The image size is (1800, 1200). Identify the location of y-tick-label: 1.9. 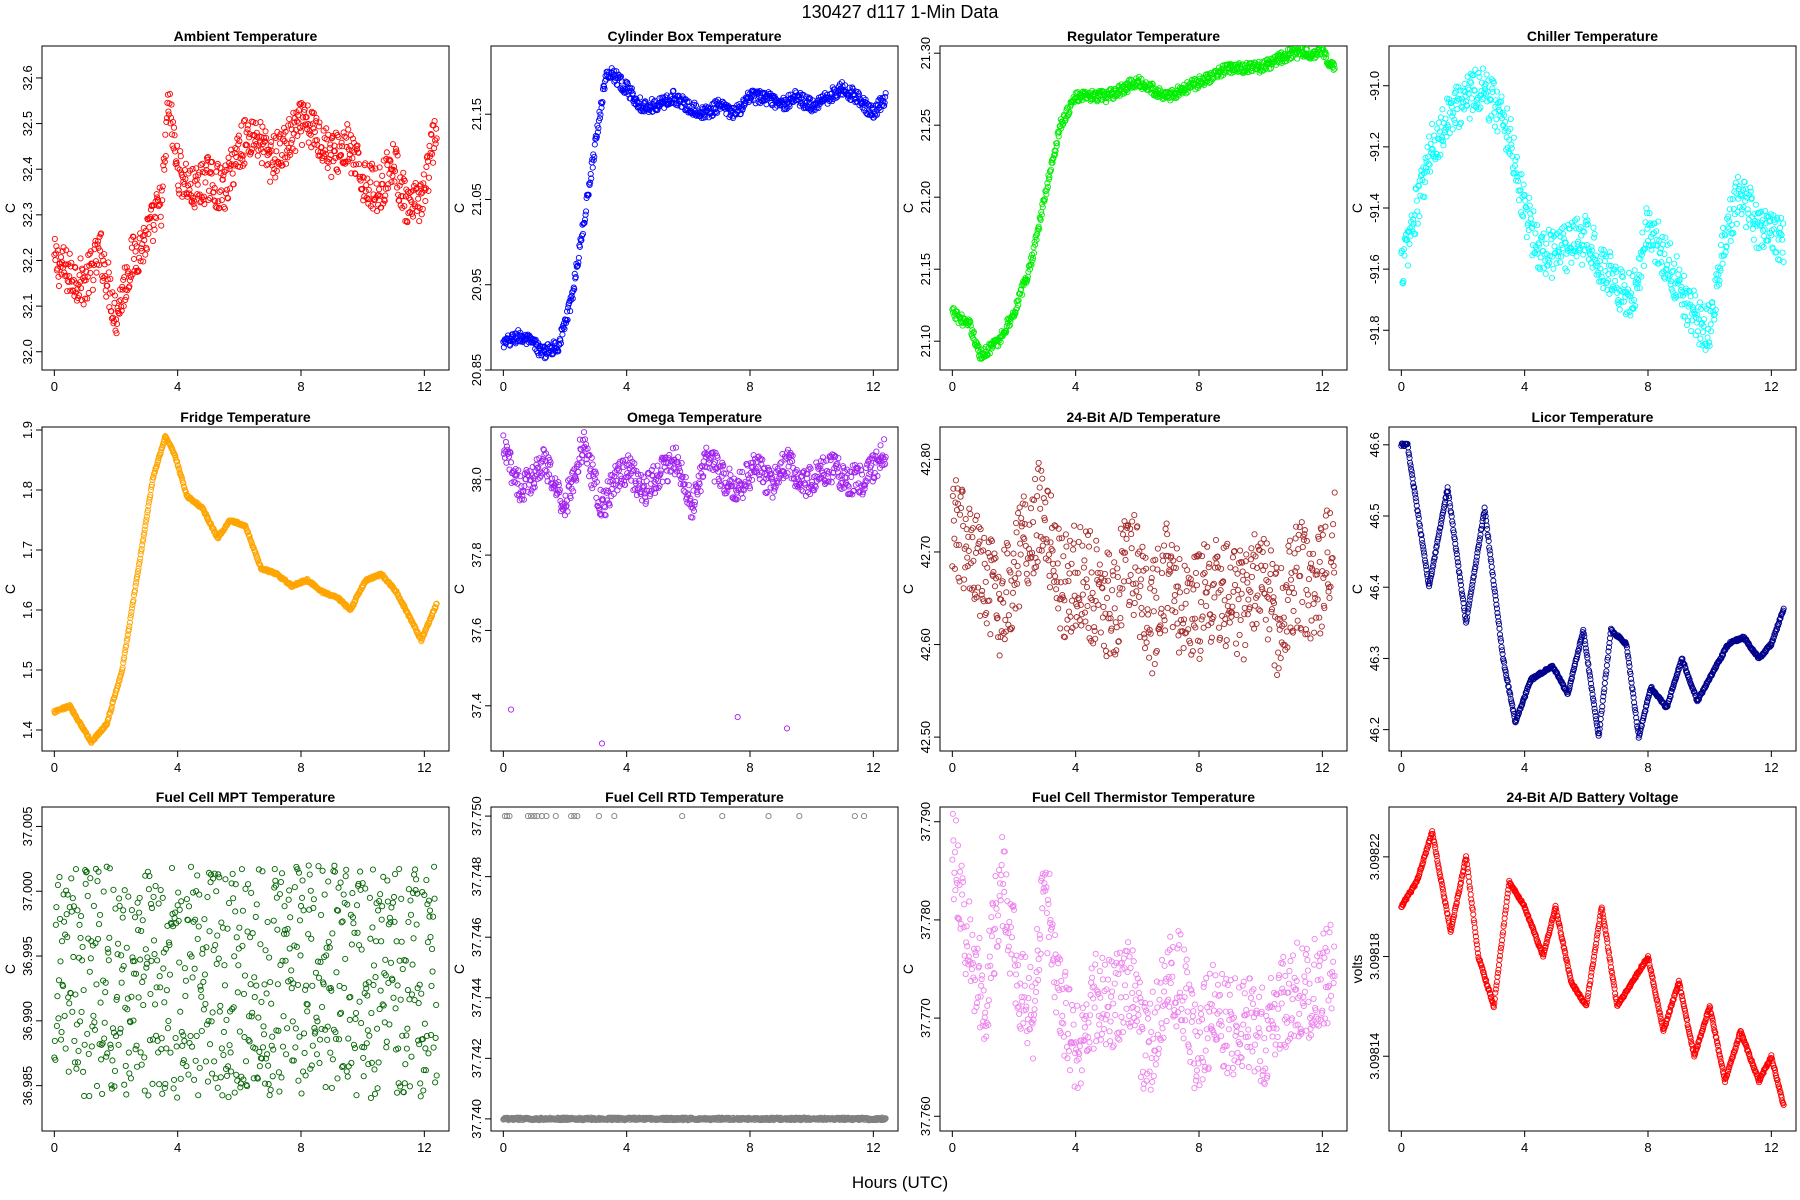
(27, 430).